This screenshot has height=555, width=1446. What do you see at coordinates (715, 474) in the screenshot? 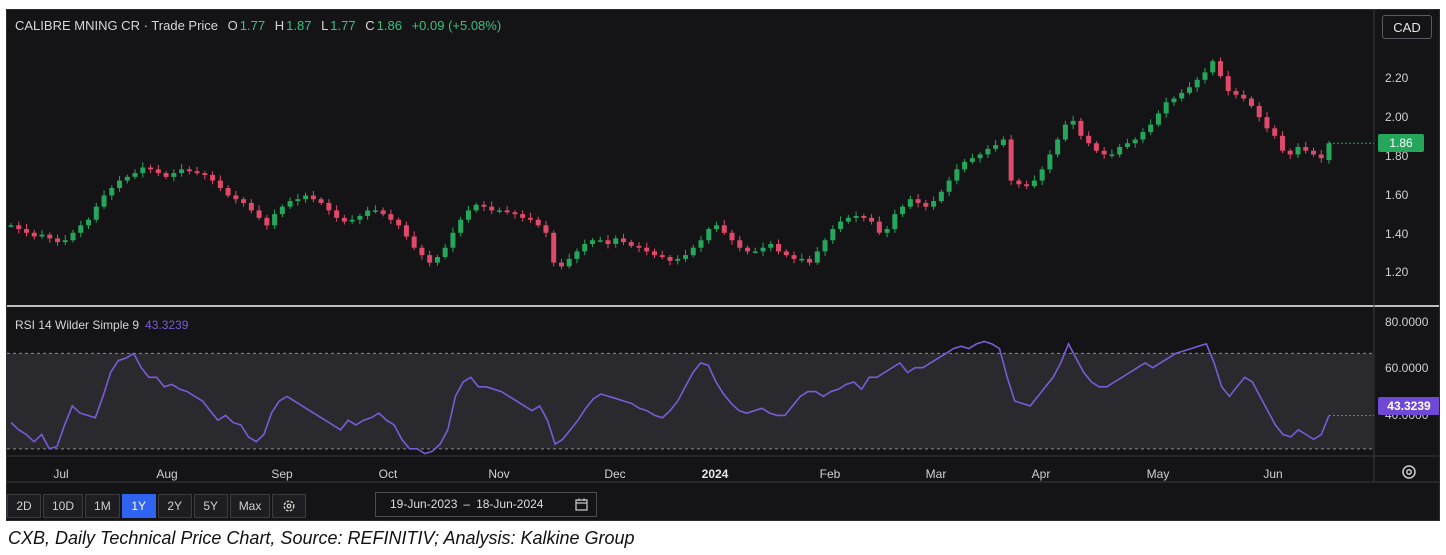
I see `time-axis-label: 2024` at bounding box center [715, 474].